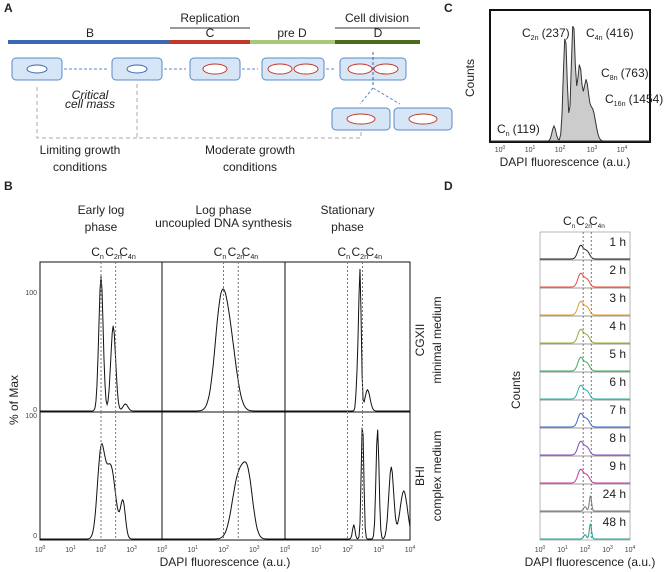  What do you see at coordinates (232, 86) in the screenshot?
I see `arrows` at bounding box center [232, 86].